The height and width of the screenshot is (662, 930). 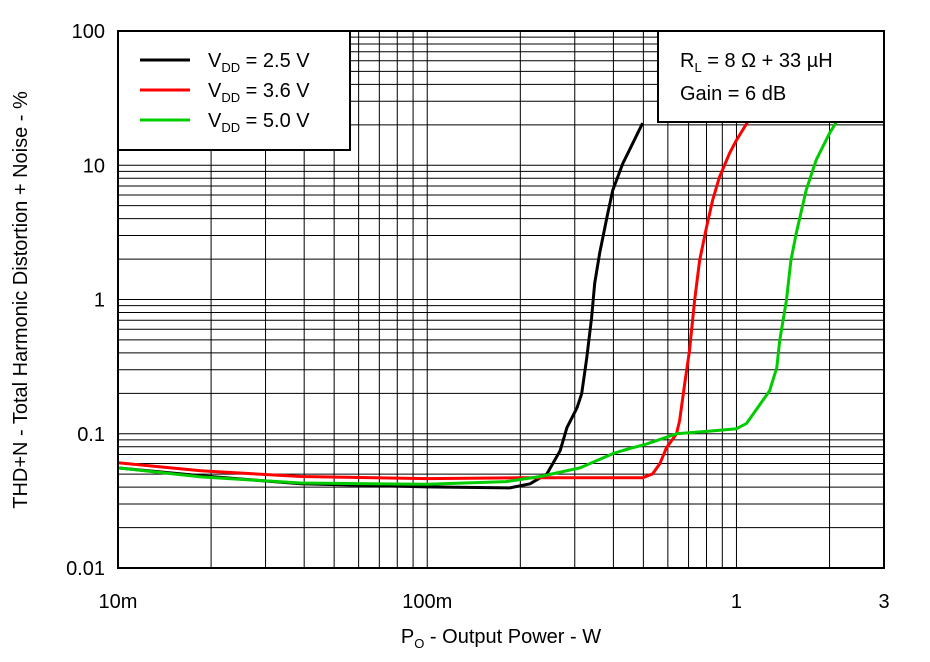 What do you see at coordinates (85, 569) in the screenshot?
I see `y-tick-label: 0.01` at bounding box center [85, 569].